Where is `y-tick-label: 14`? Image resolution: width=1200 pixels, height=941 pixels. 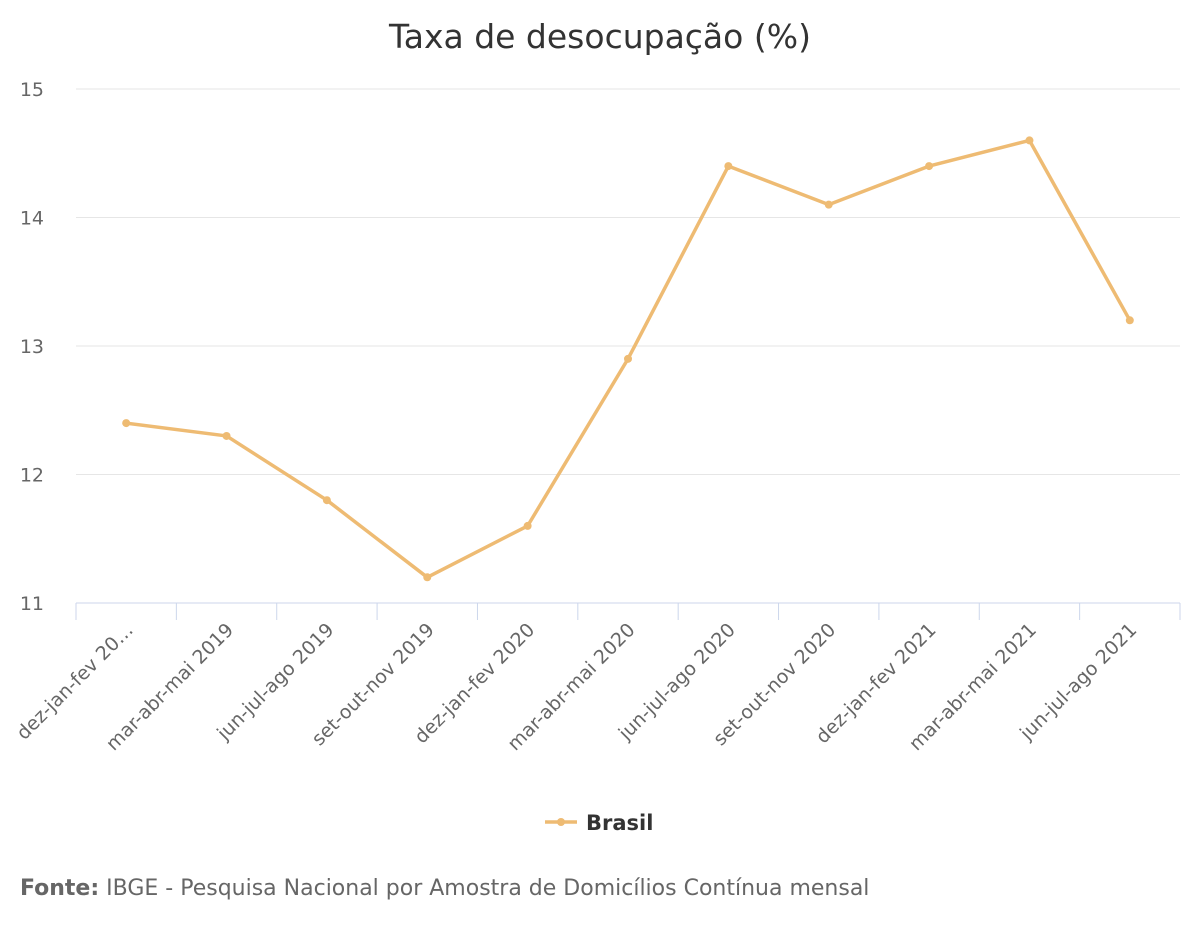 y-tick-label: 14 is located at coordinates (32, 219).